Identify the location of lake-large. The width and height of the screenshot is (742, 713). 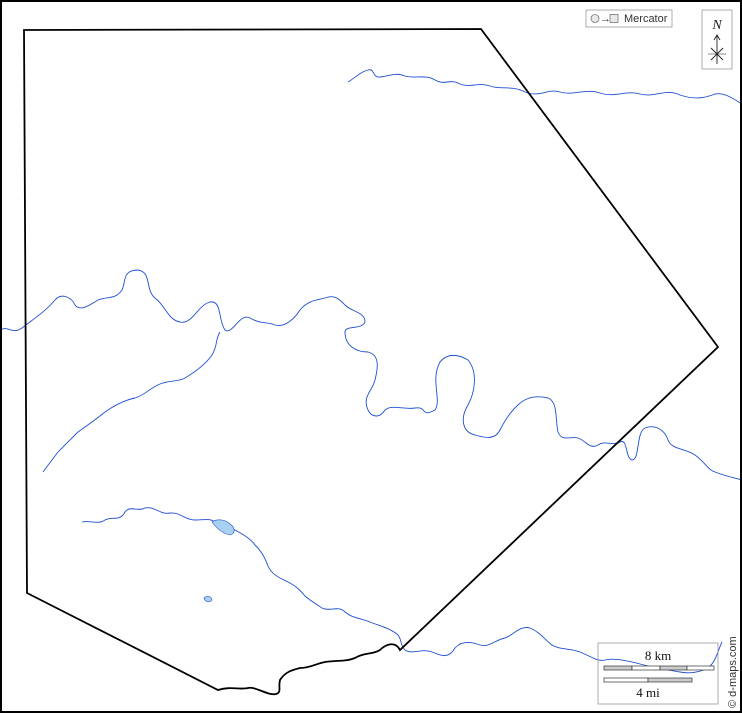
(223, 527).